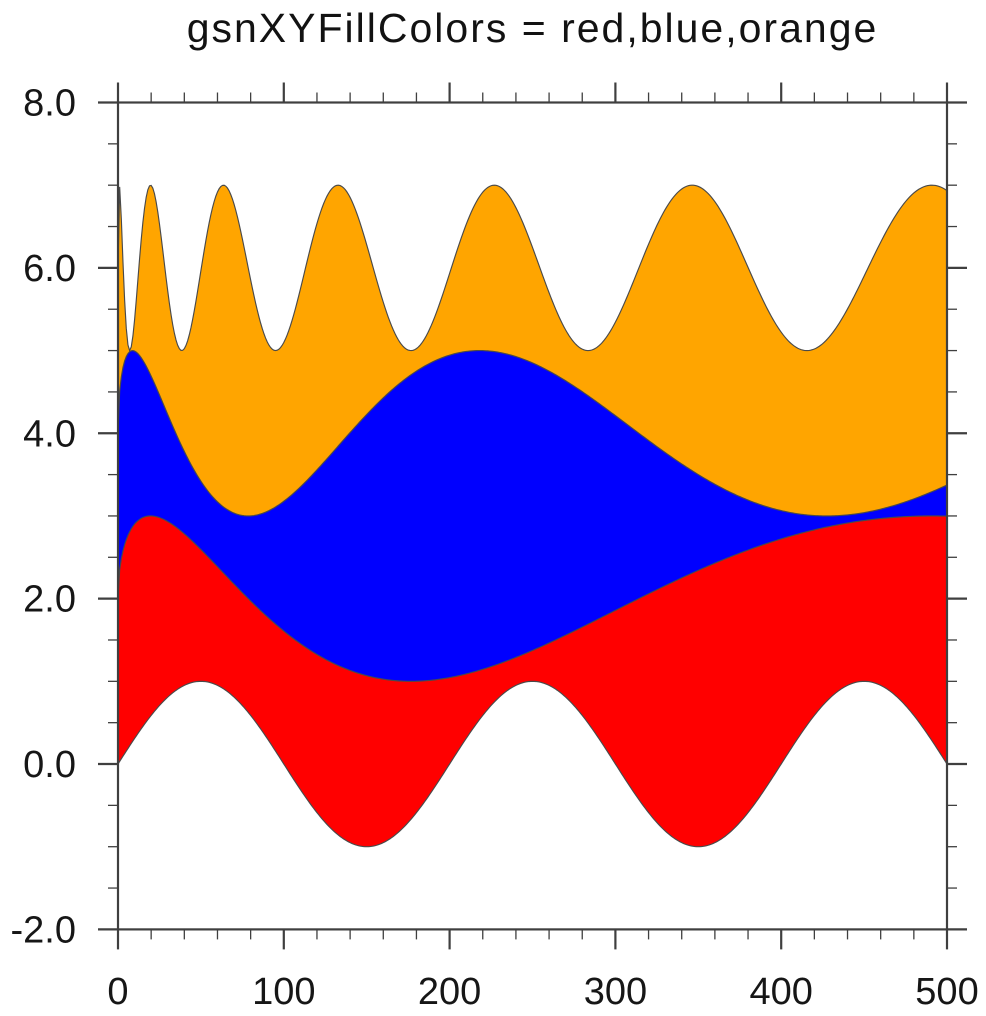 The height and width of the screenshot is (1016, 986). I want to click on y-axis-tick-label: 6.0, so click(49, 269).